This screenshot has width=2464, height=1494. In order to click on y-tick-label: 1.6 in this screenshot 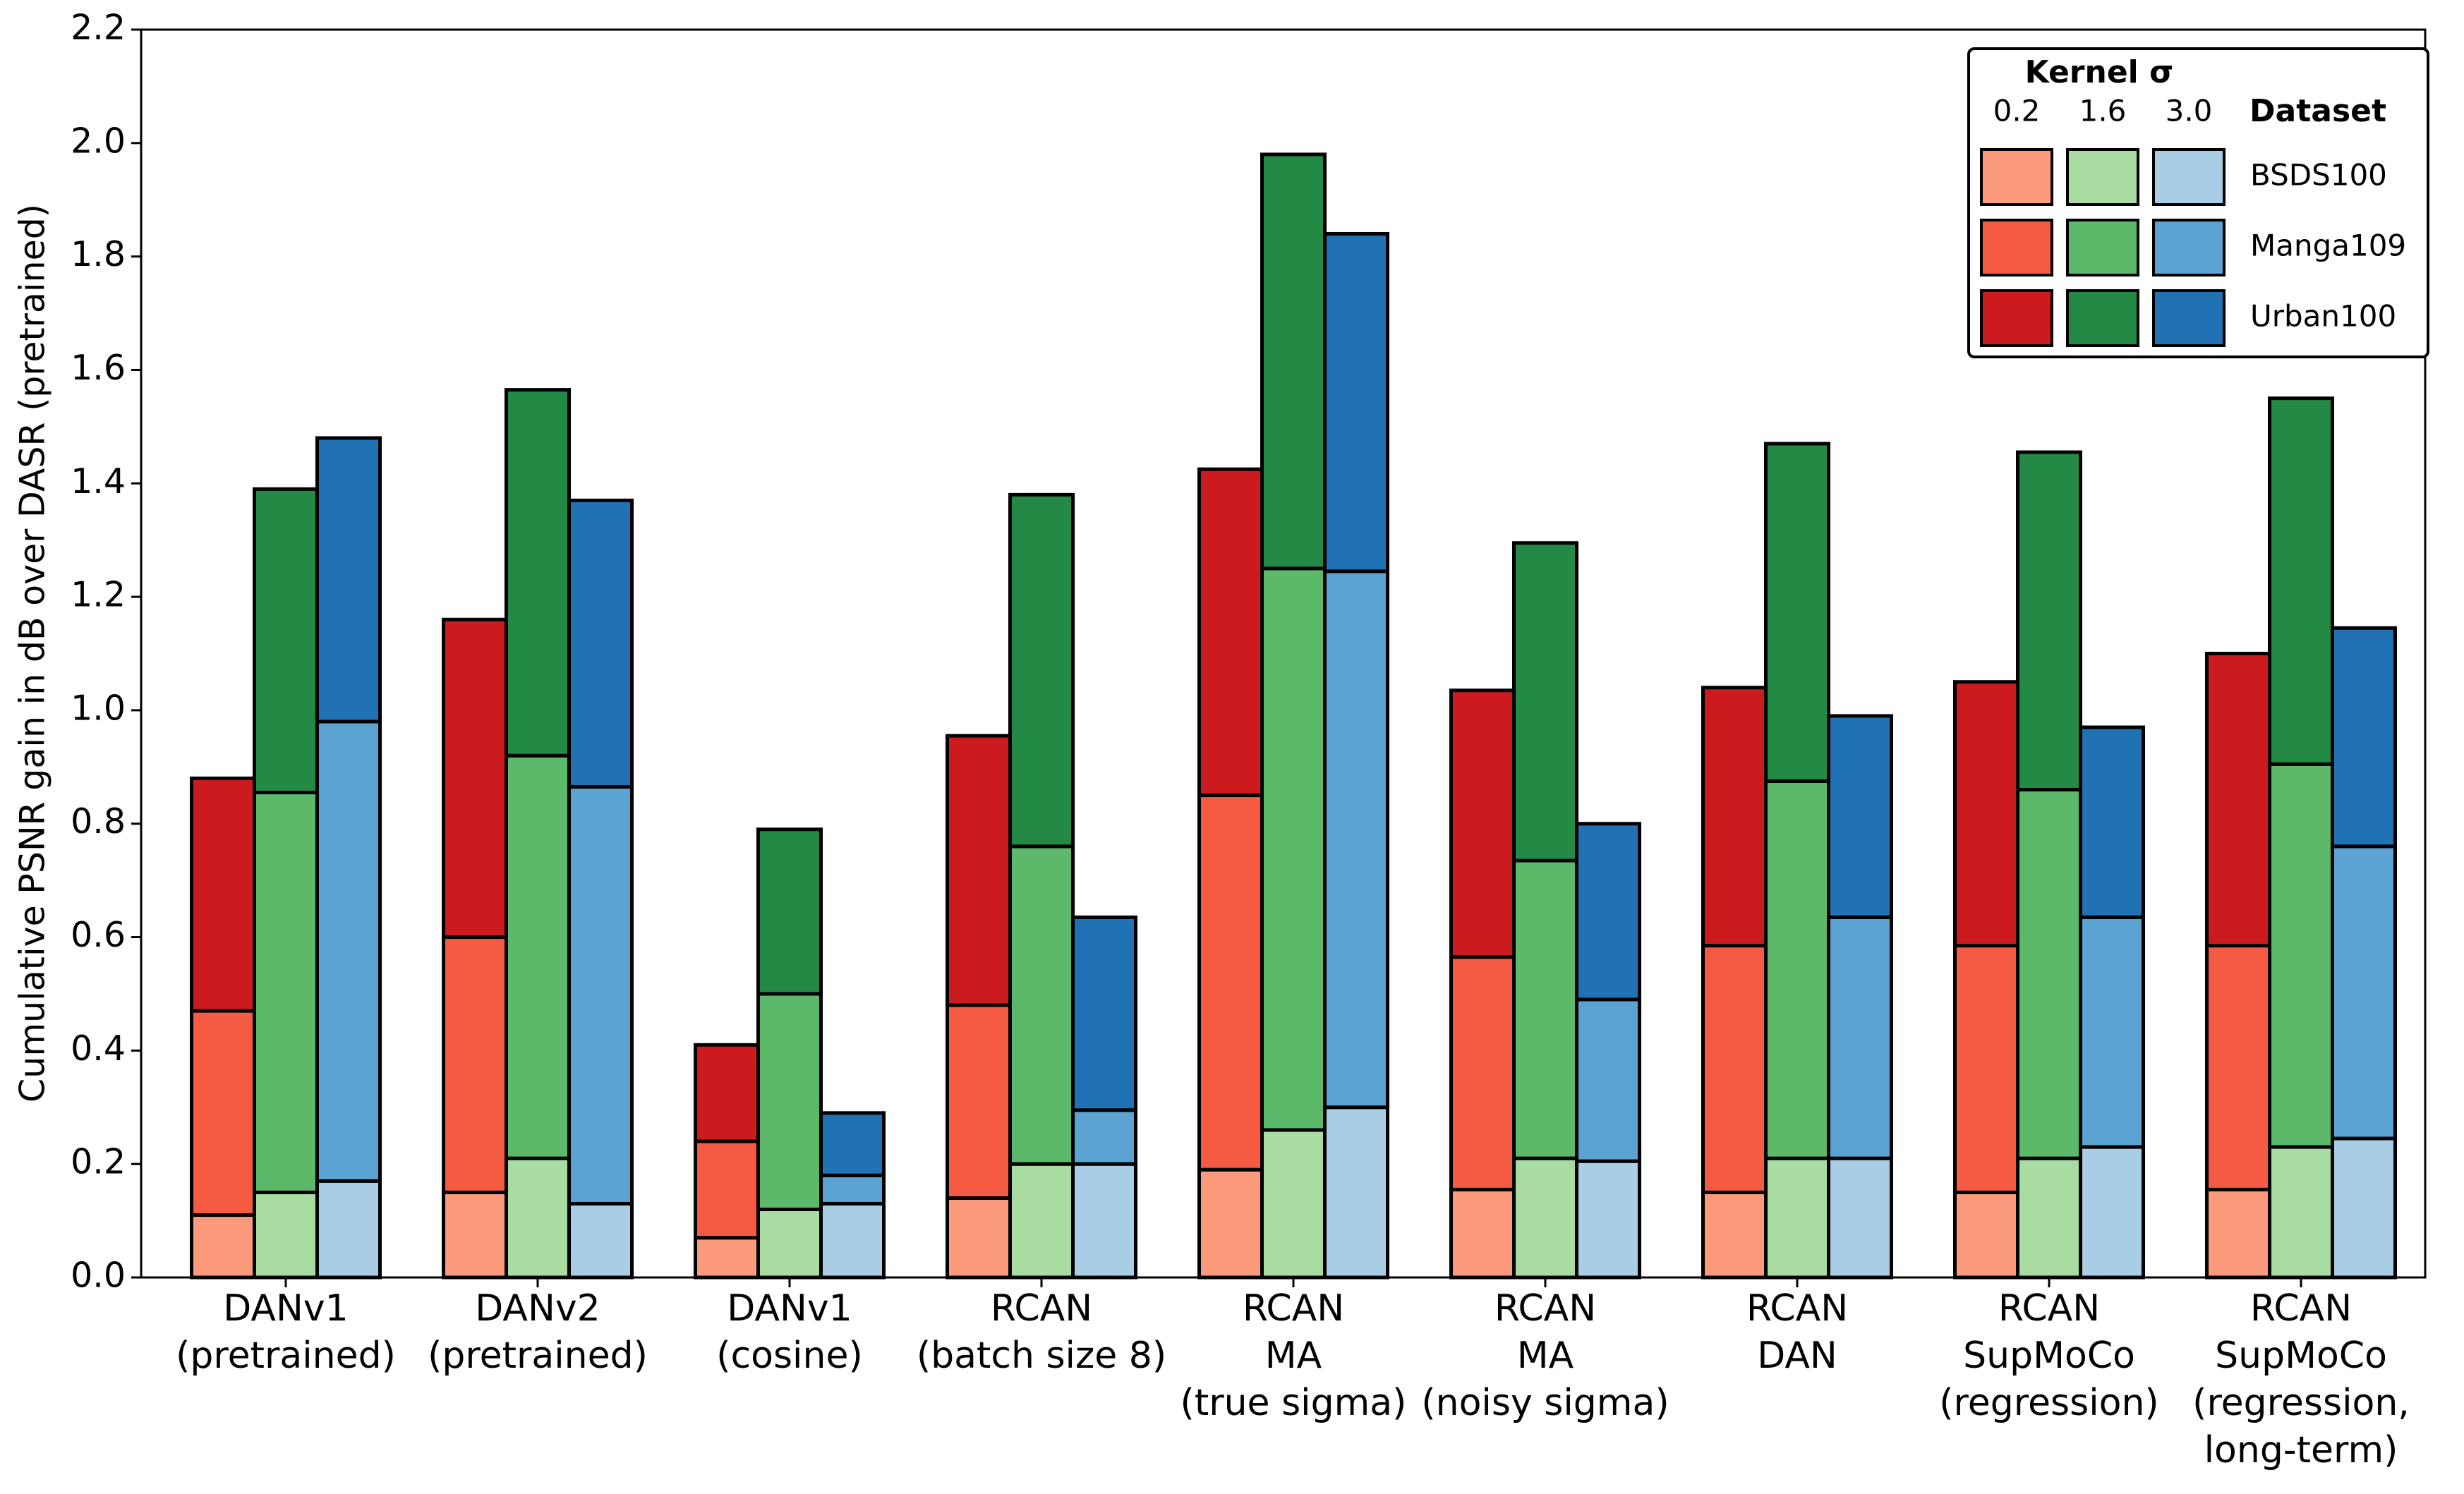, I will do `click(99, 368)`.